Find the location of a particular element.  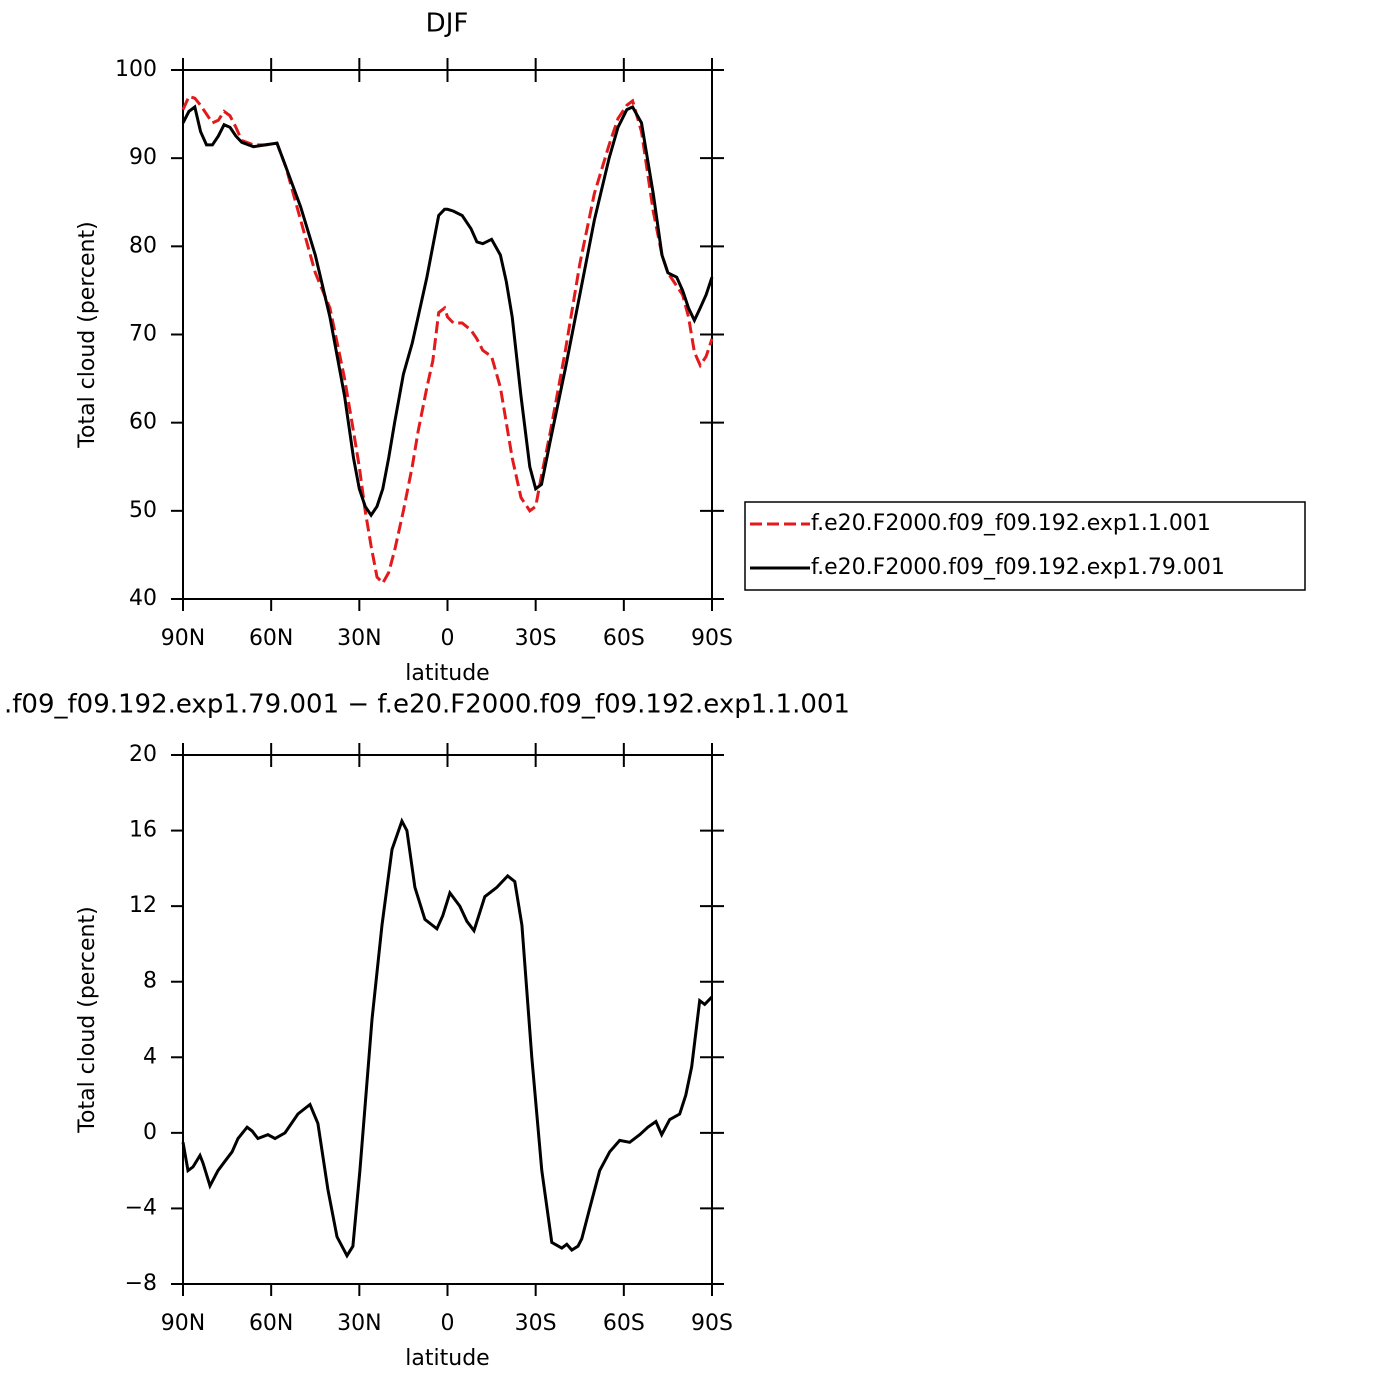

y-tick-label: 90 is located at coordinates (143, 157).